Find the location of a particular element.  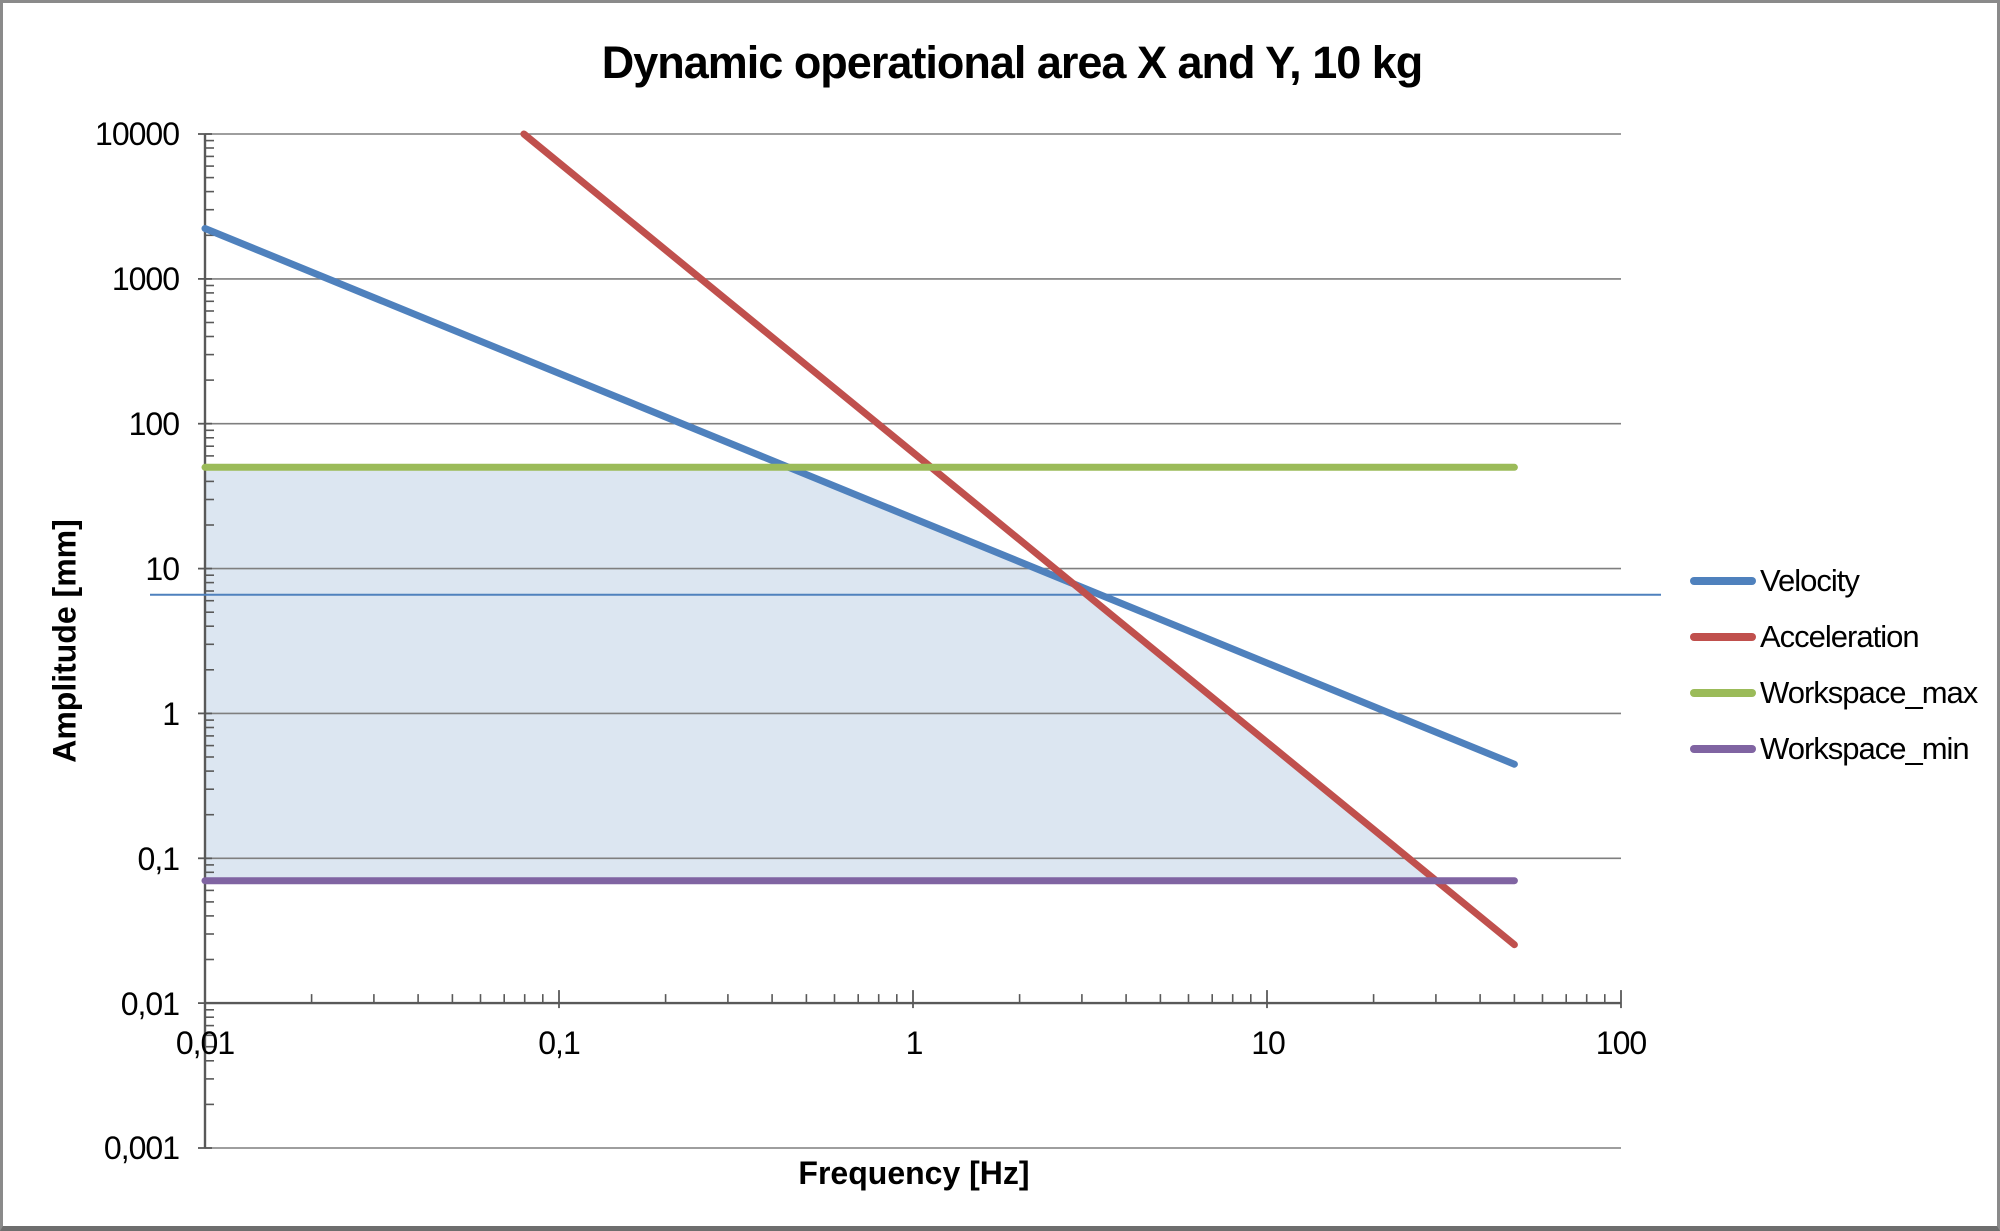

y-tick-label: 0,001 is located at coordinates (141, 1148).